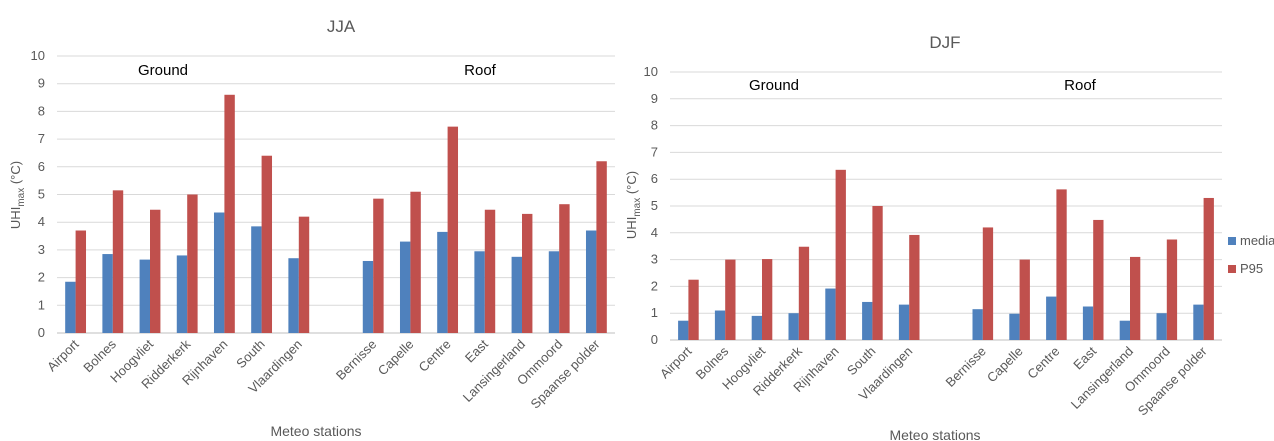 The width and height of the screenshot is (1274, 441). What do you see at coordinates (341, 26) in the screenshot?
I see `chart-title: JJA` at bounding box center [341, 26].